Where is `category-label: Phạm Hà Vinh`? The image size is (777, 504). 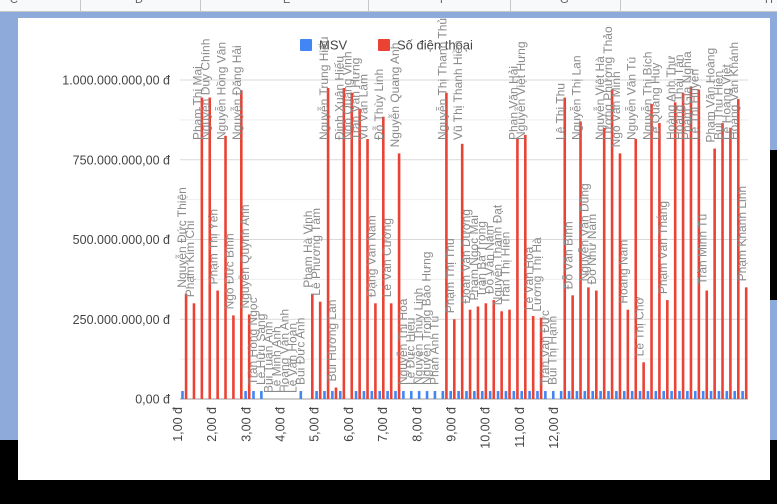 category-label: Phạm Hà Vinh is located at coordinates (308, 249).